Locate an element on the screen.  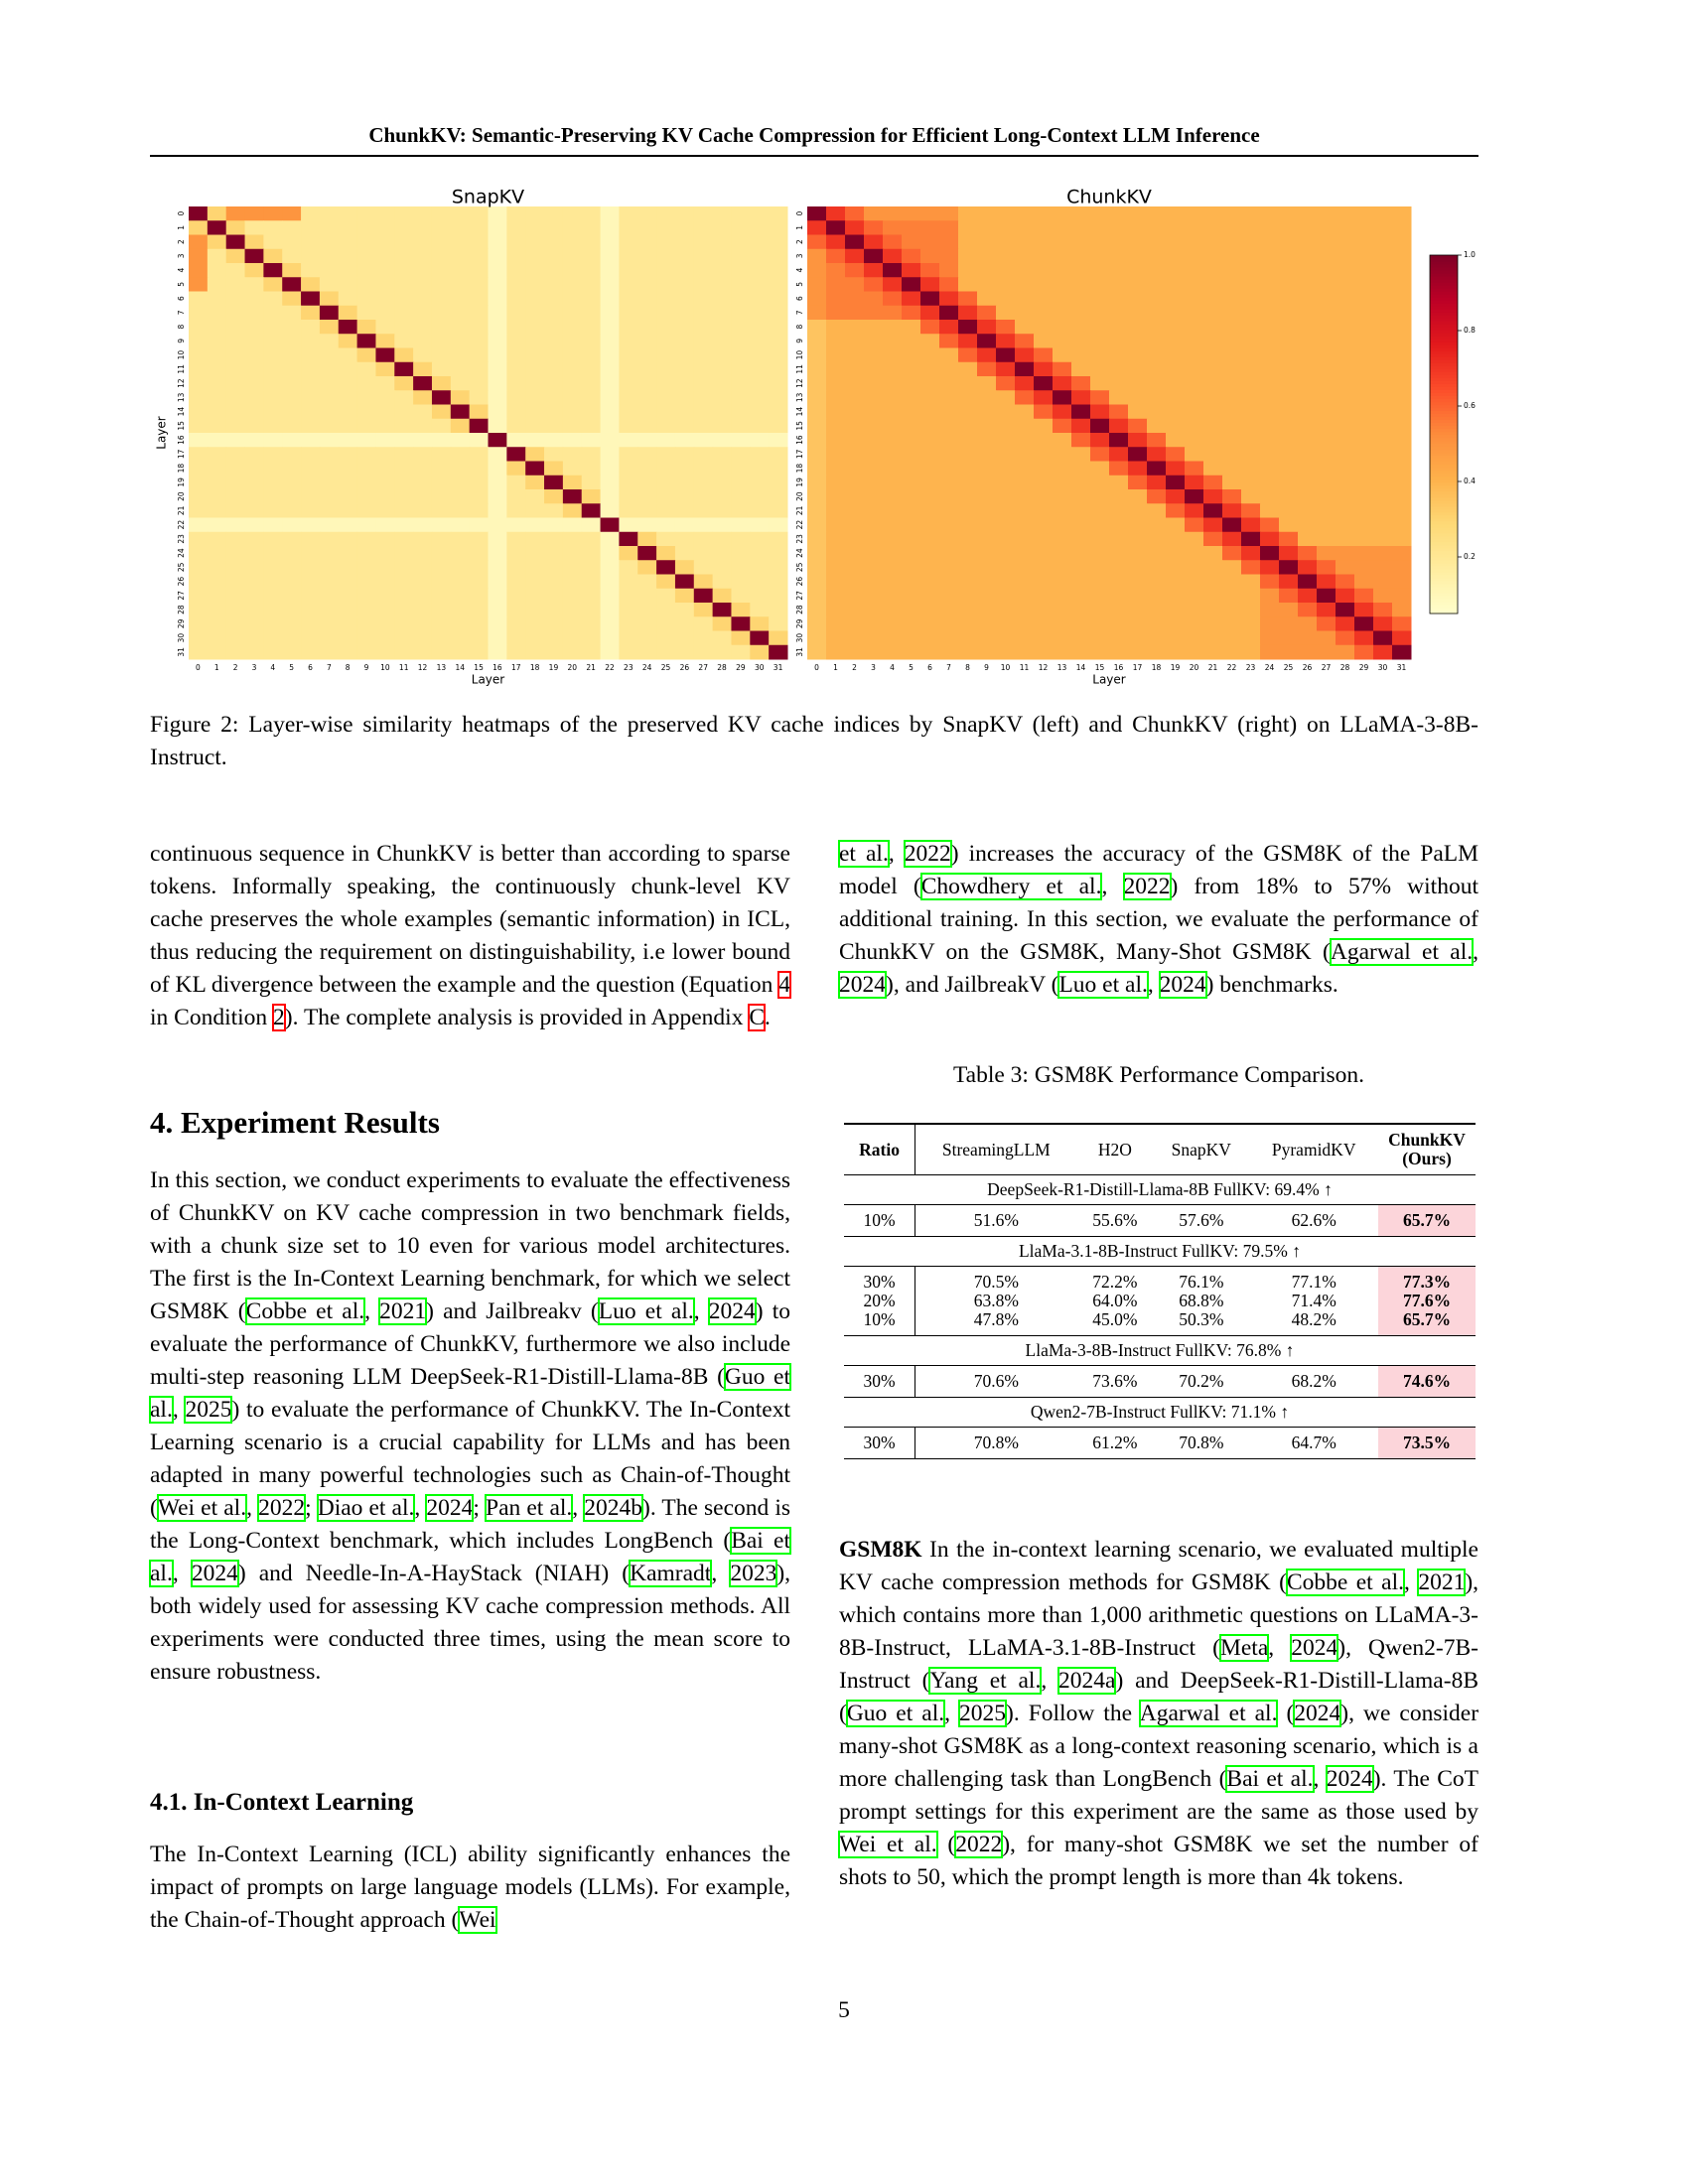
citation-link: 2023 is located at coordinates (753, 1573).